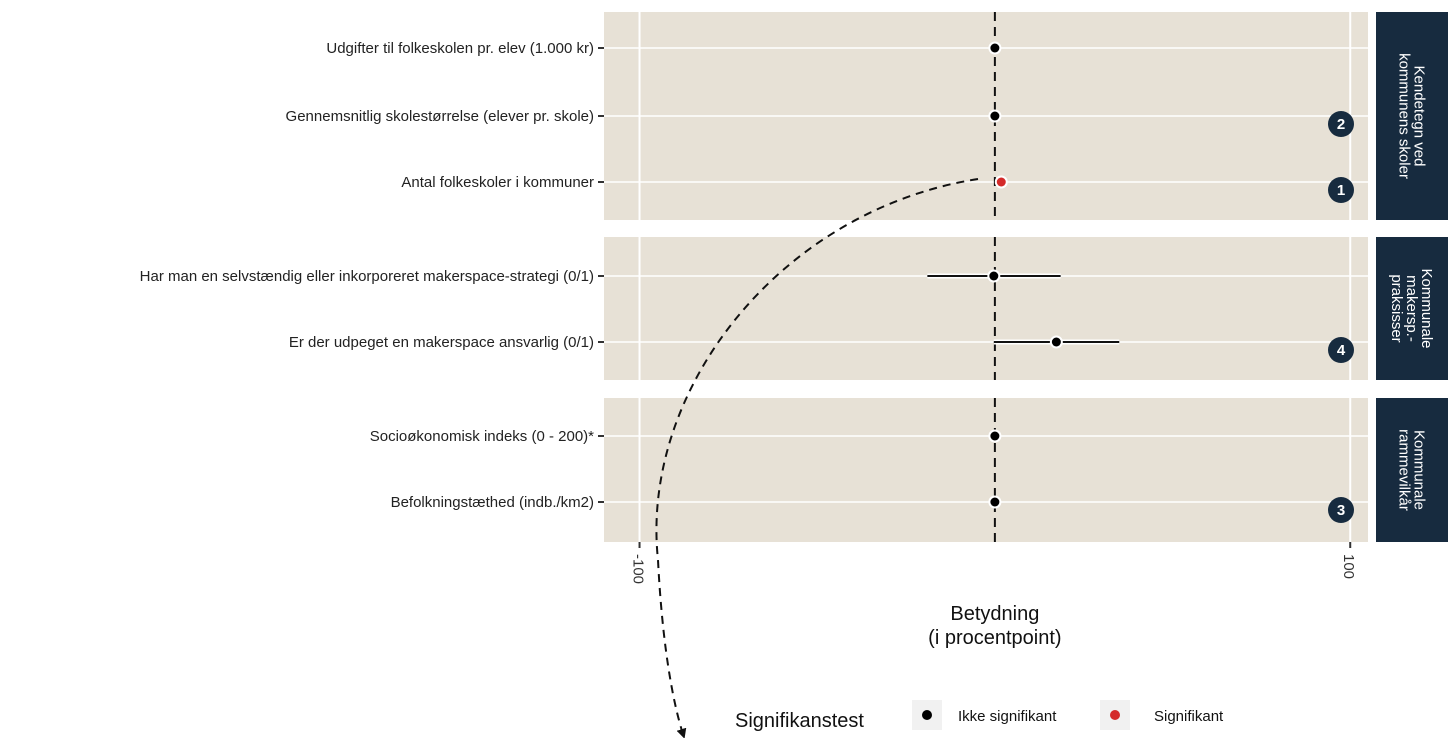  What do you see at coordinates (994, 614) in the screenshot?
I see `x-axis-title-line: Betydning` at bounding box center [994, 614].